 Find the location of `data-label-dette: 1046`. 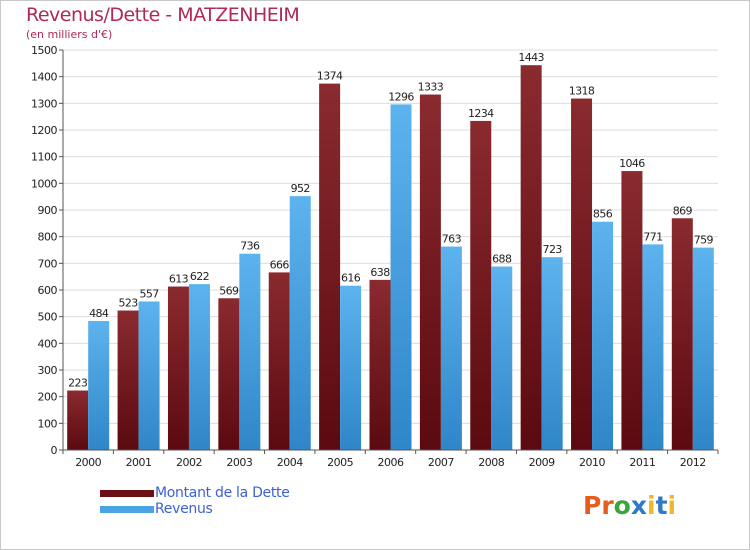

data-label-dette: 1046 is located at coordinates (632, 163).